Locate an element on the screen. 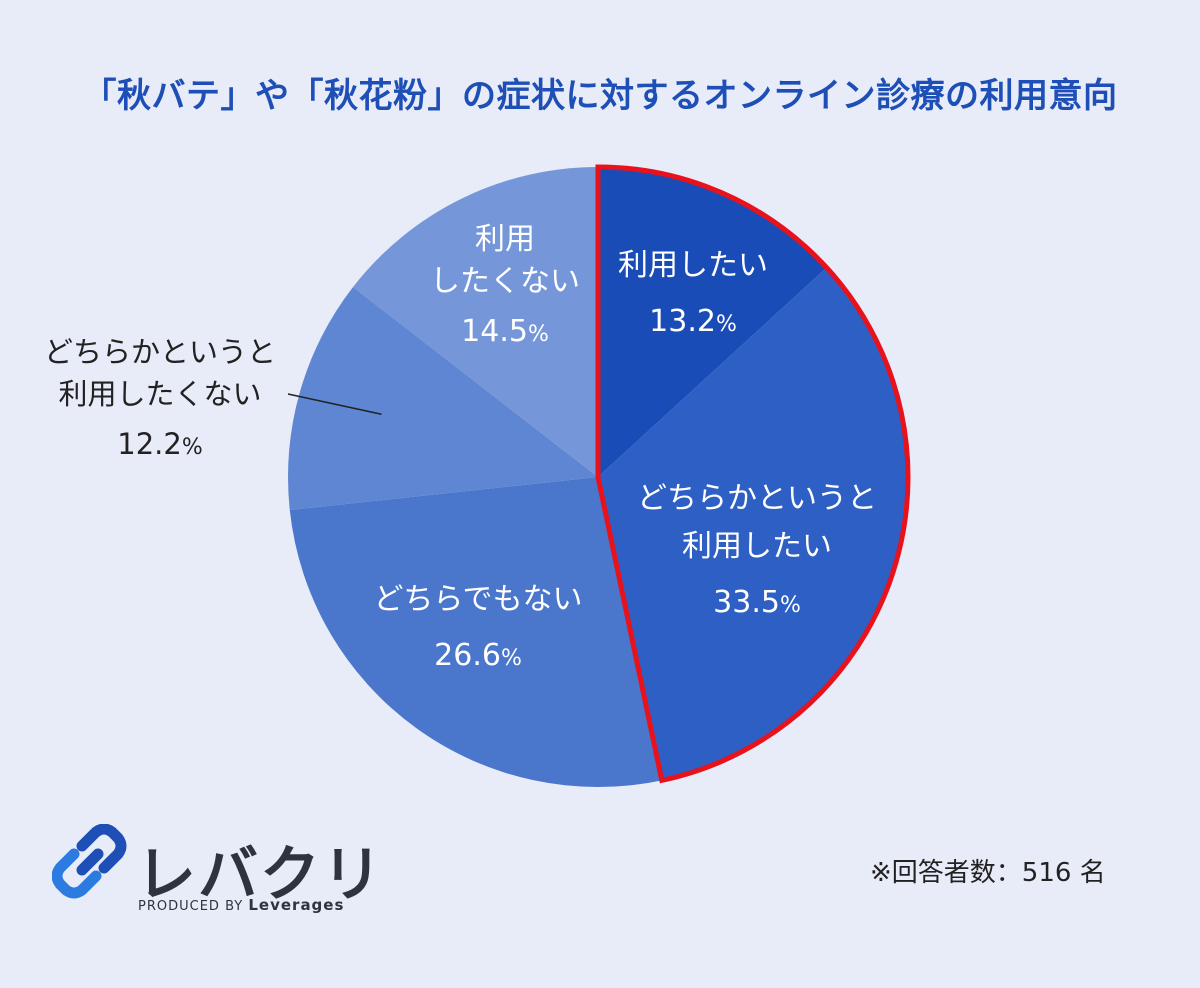 The image size is (1200, 988). slice-value-3: 26.6% is located at coordinates (478, 655).